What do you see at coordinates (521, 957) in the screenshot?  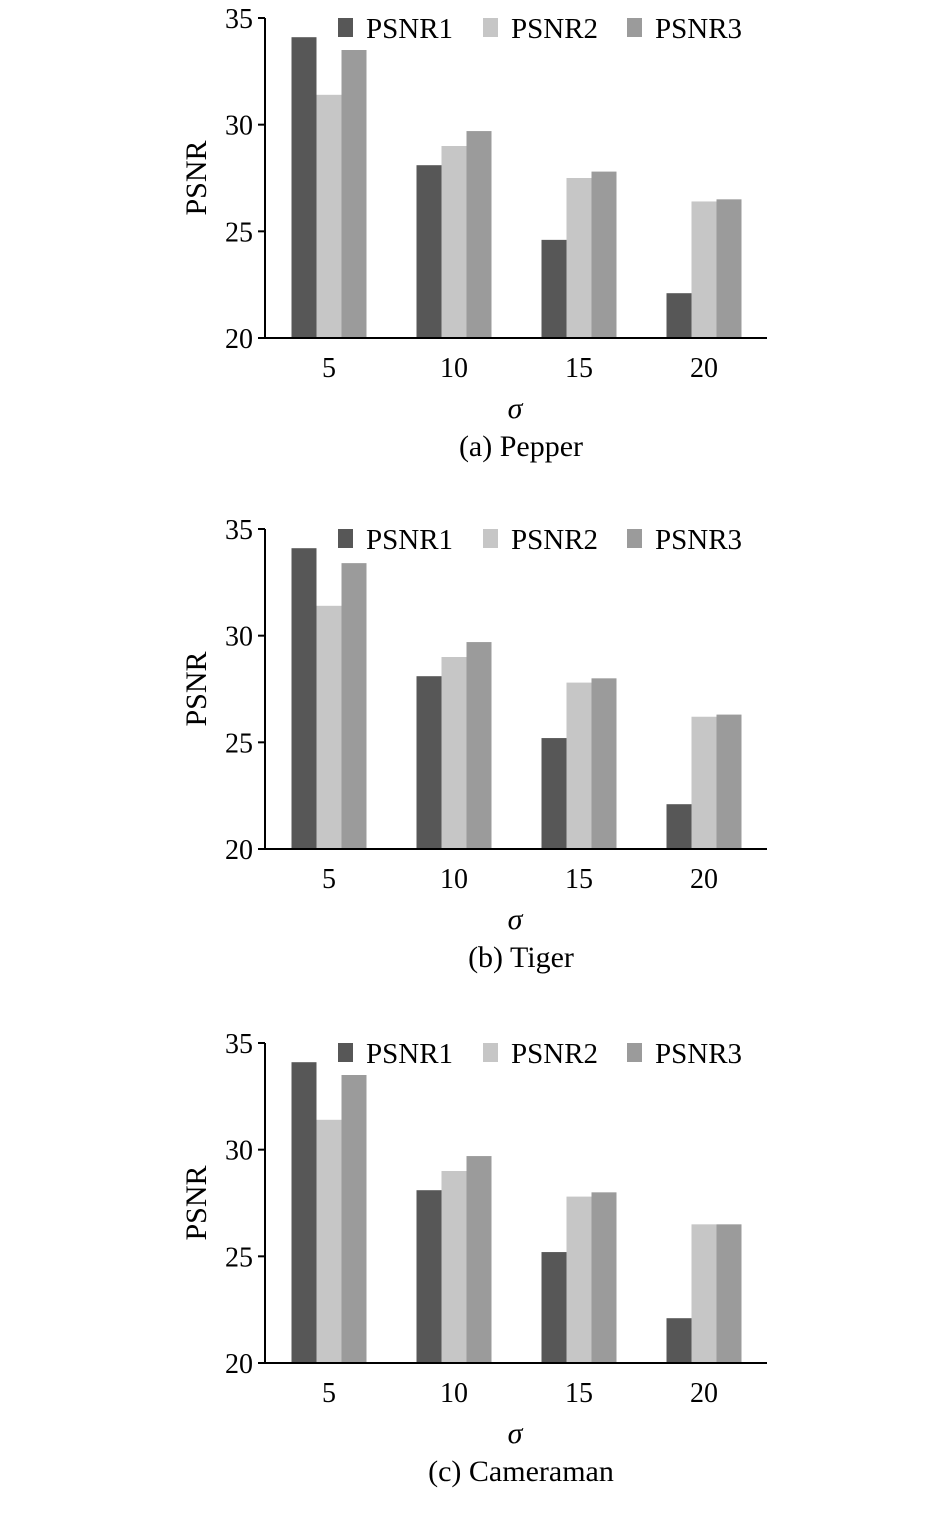 I see `panel-caption: (b) Tiger` at bounding box center [521, 957].